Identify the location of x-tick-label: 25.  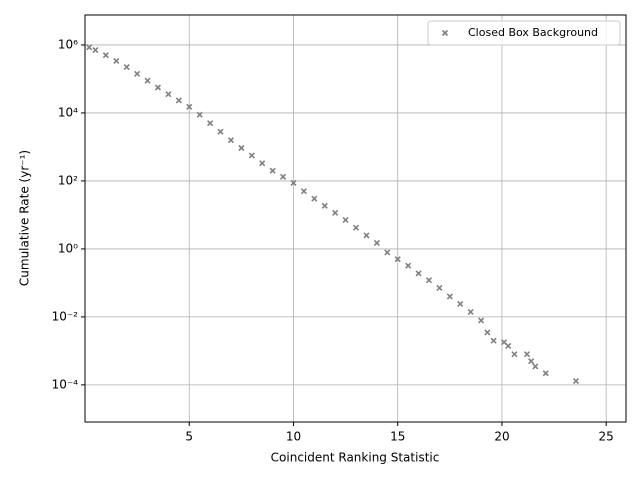
(606, 437).